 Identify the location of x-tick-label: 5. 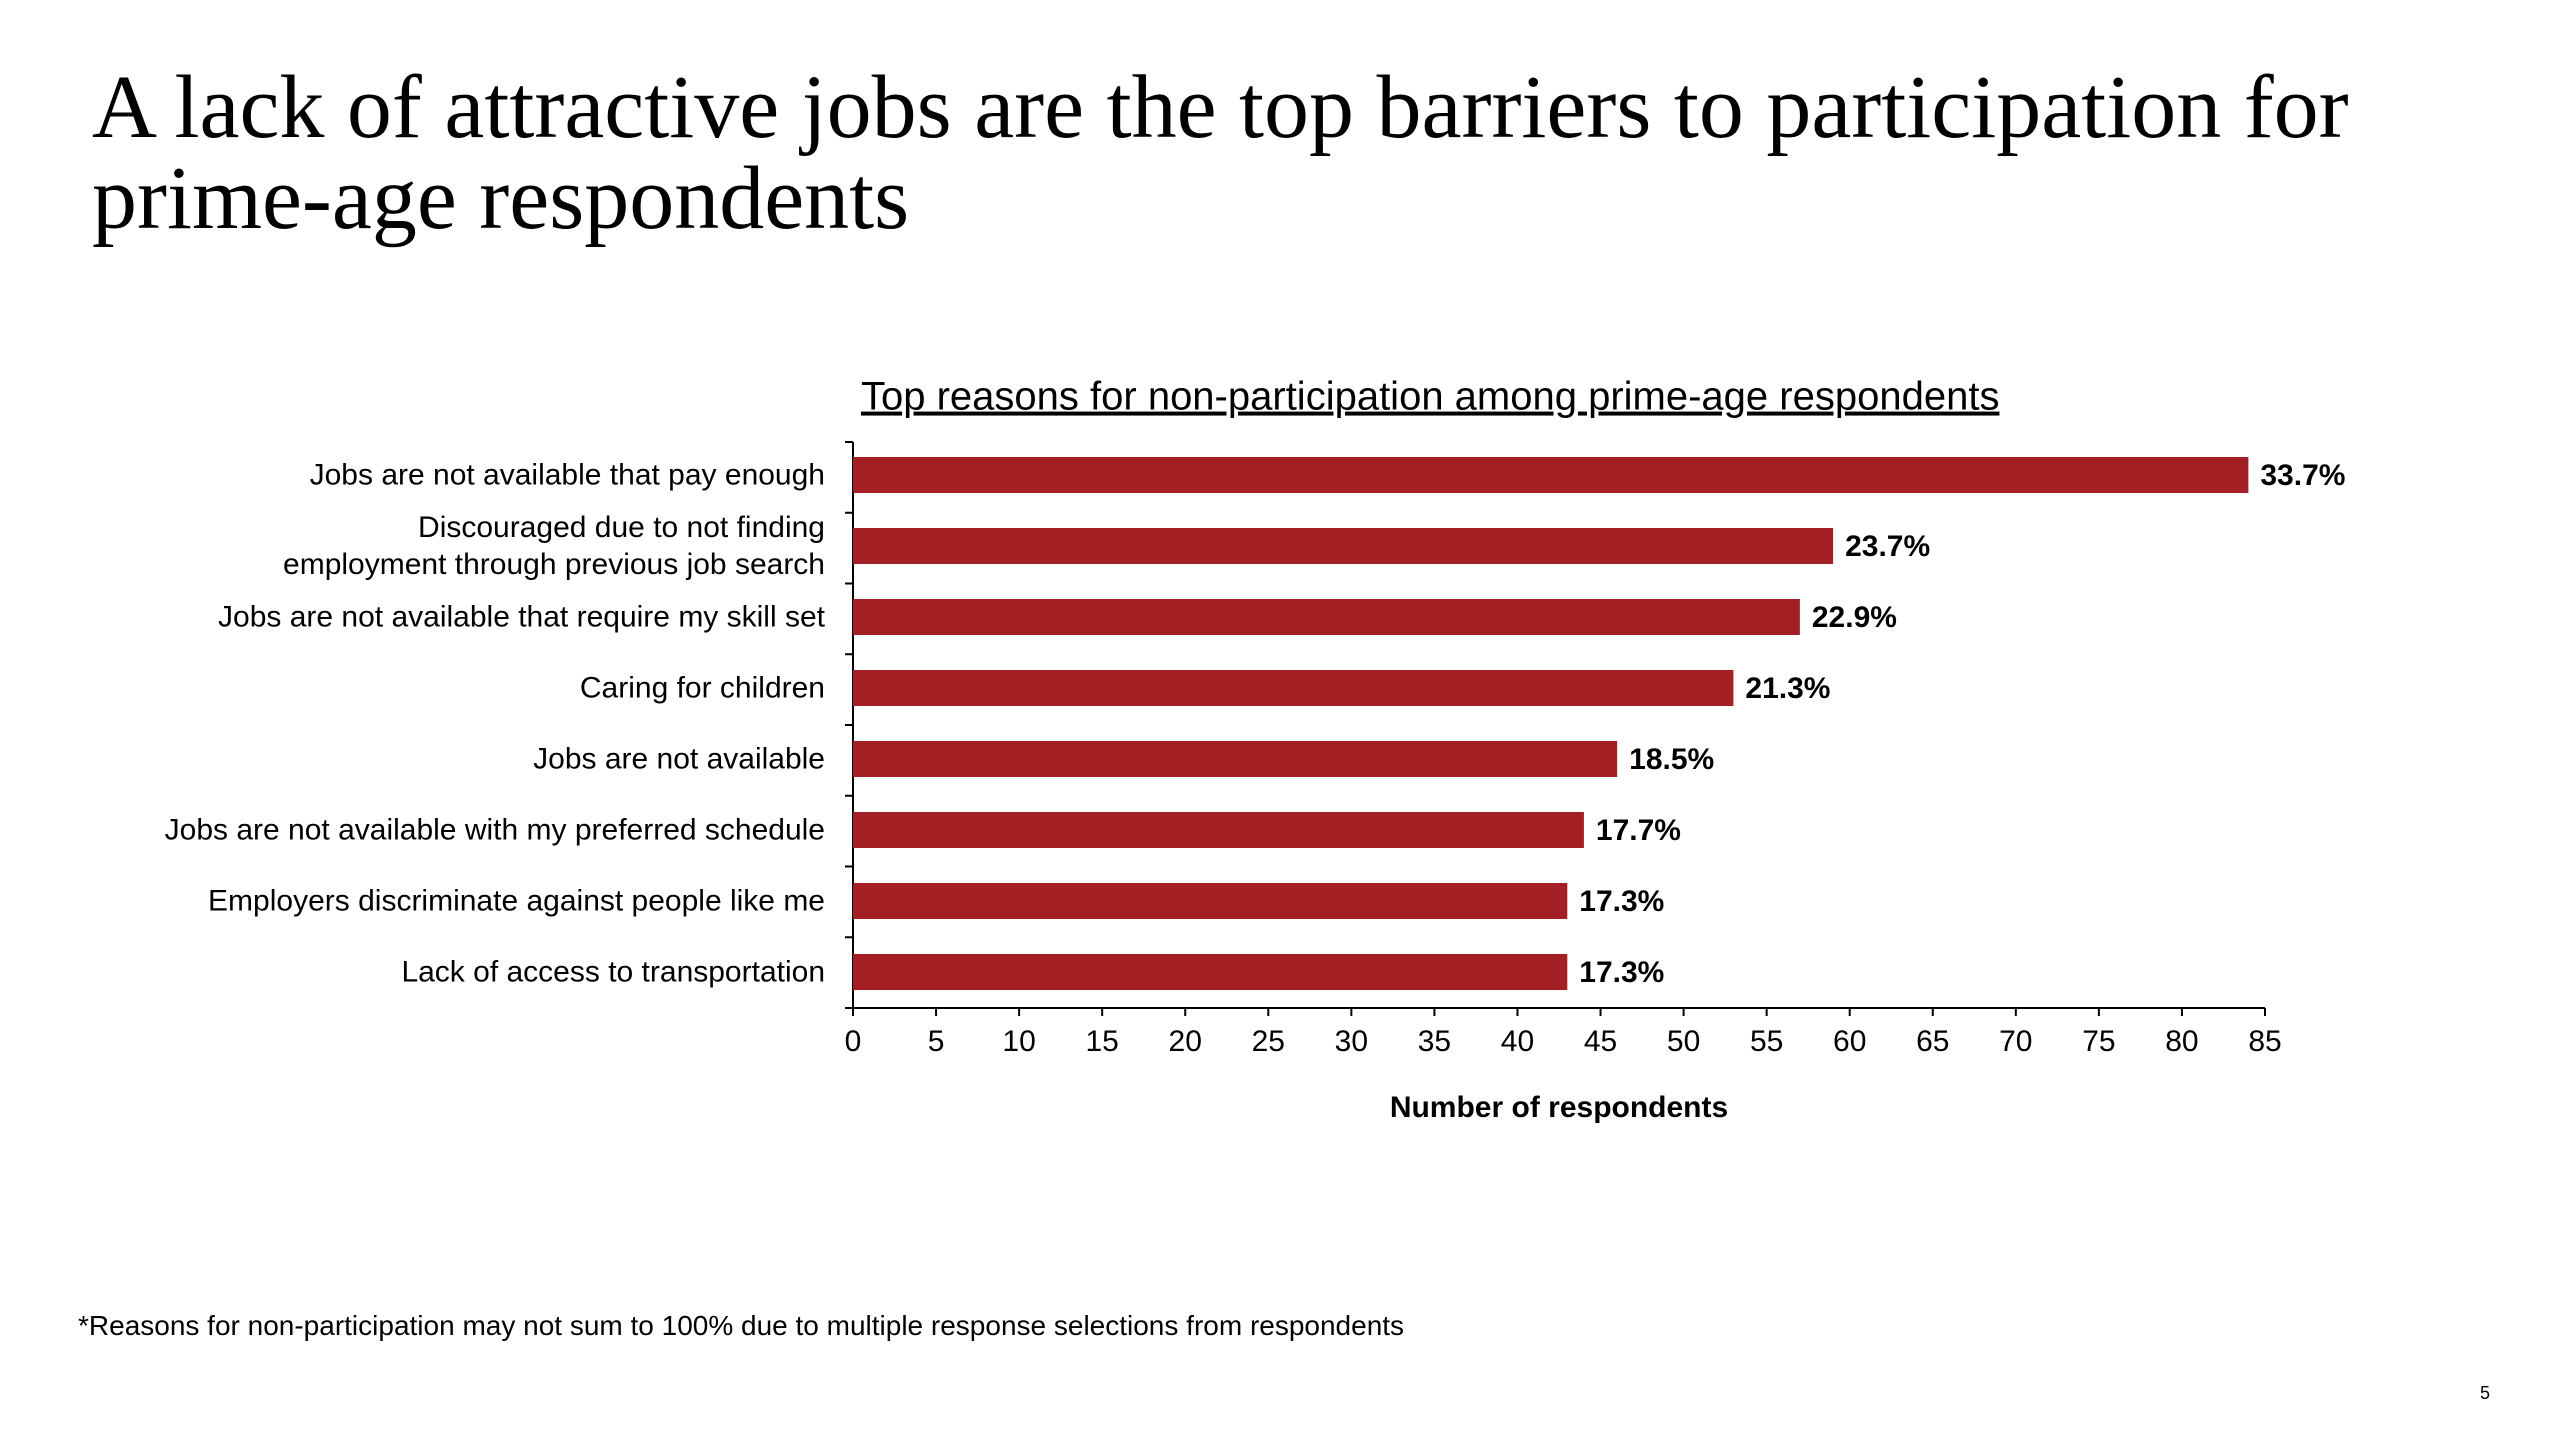
(936, 1041).